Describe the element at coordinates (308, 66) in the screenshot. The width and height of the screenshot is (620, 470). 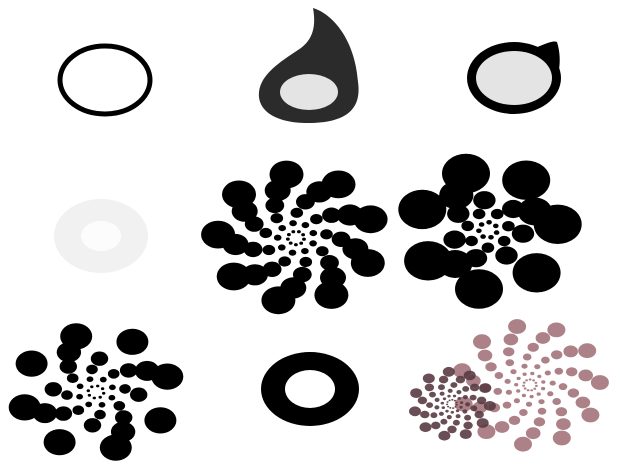
I see `cell-teardrop` at that location.